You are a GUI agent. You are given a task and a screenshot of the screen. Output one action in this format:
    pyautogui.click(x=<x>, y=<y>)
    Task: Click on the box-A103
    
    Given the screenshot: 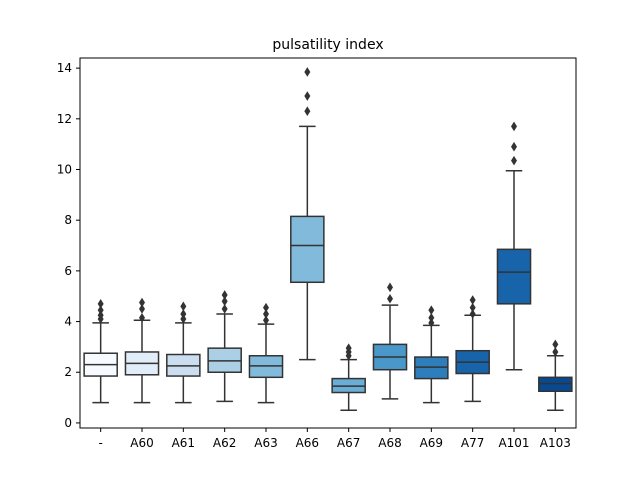 What is the action you would take?
    pyautogui.click(x=555, y=375)
    